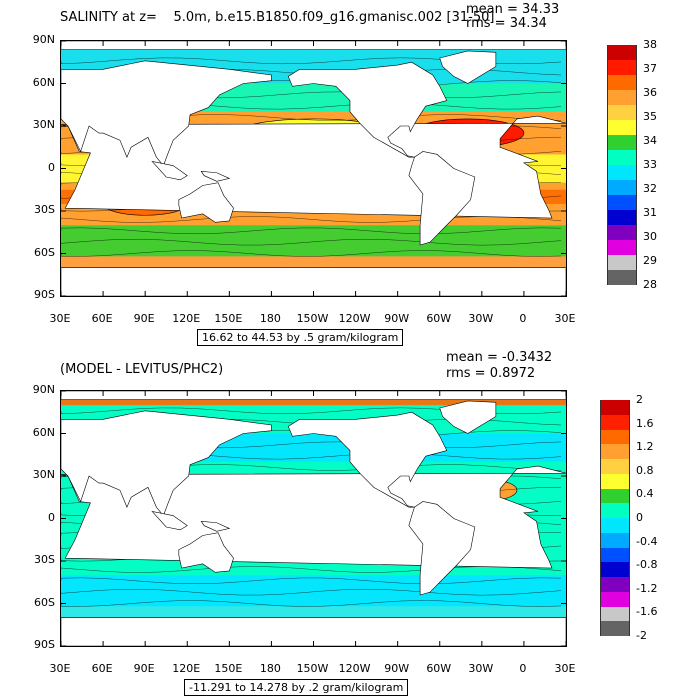  I want to click on colorbar-label: 0, so click(639, 517).